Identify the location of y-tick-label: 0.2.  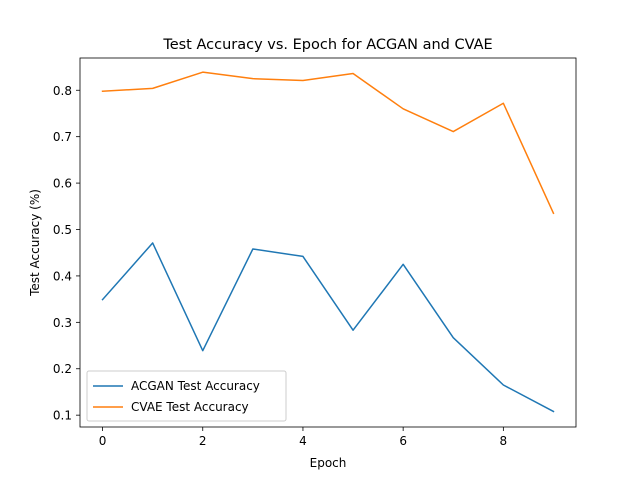
(62, 369).